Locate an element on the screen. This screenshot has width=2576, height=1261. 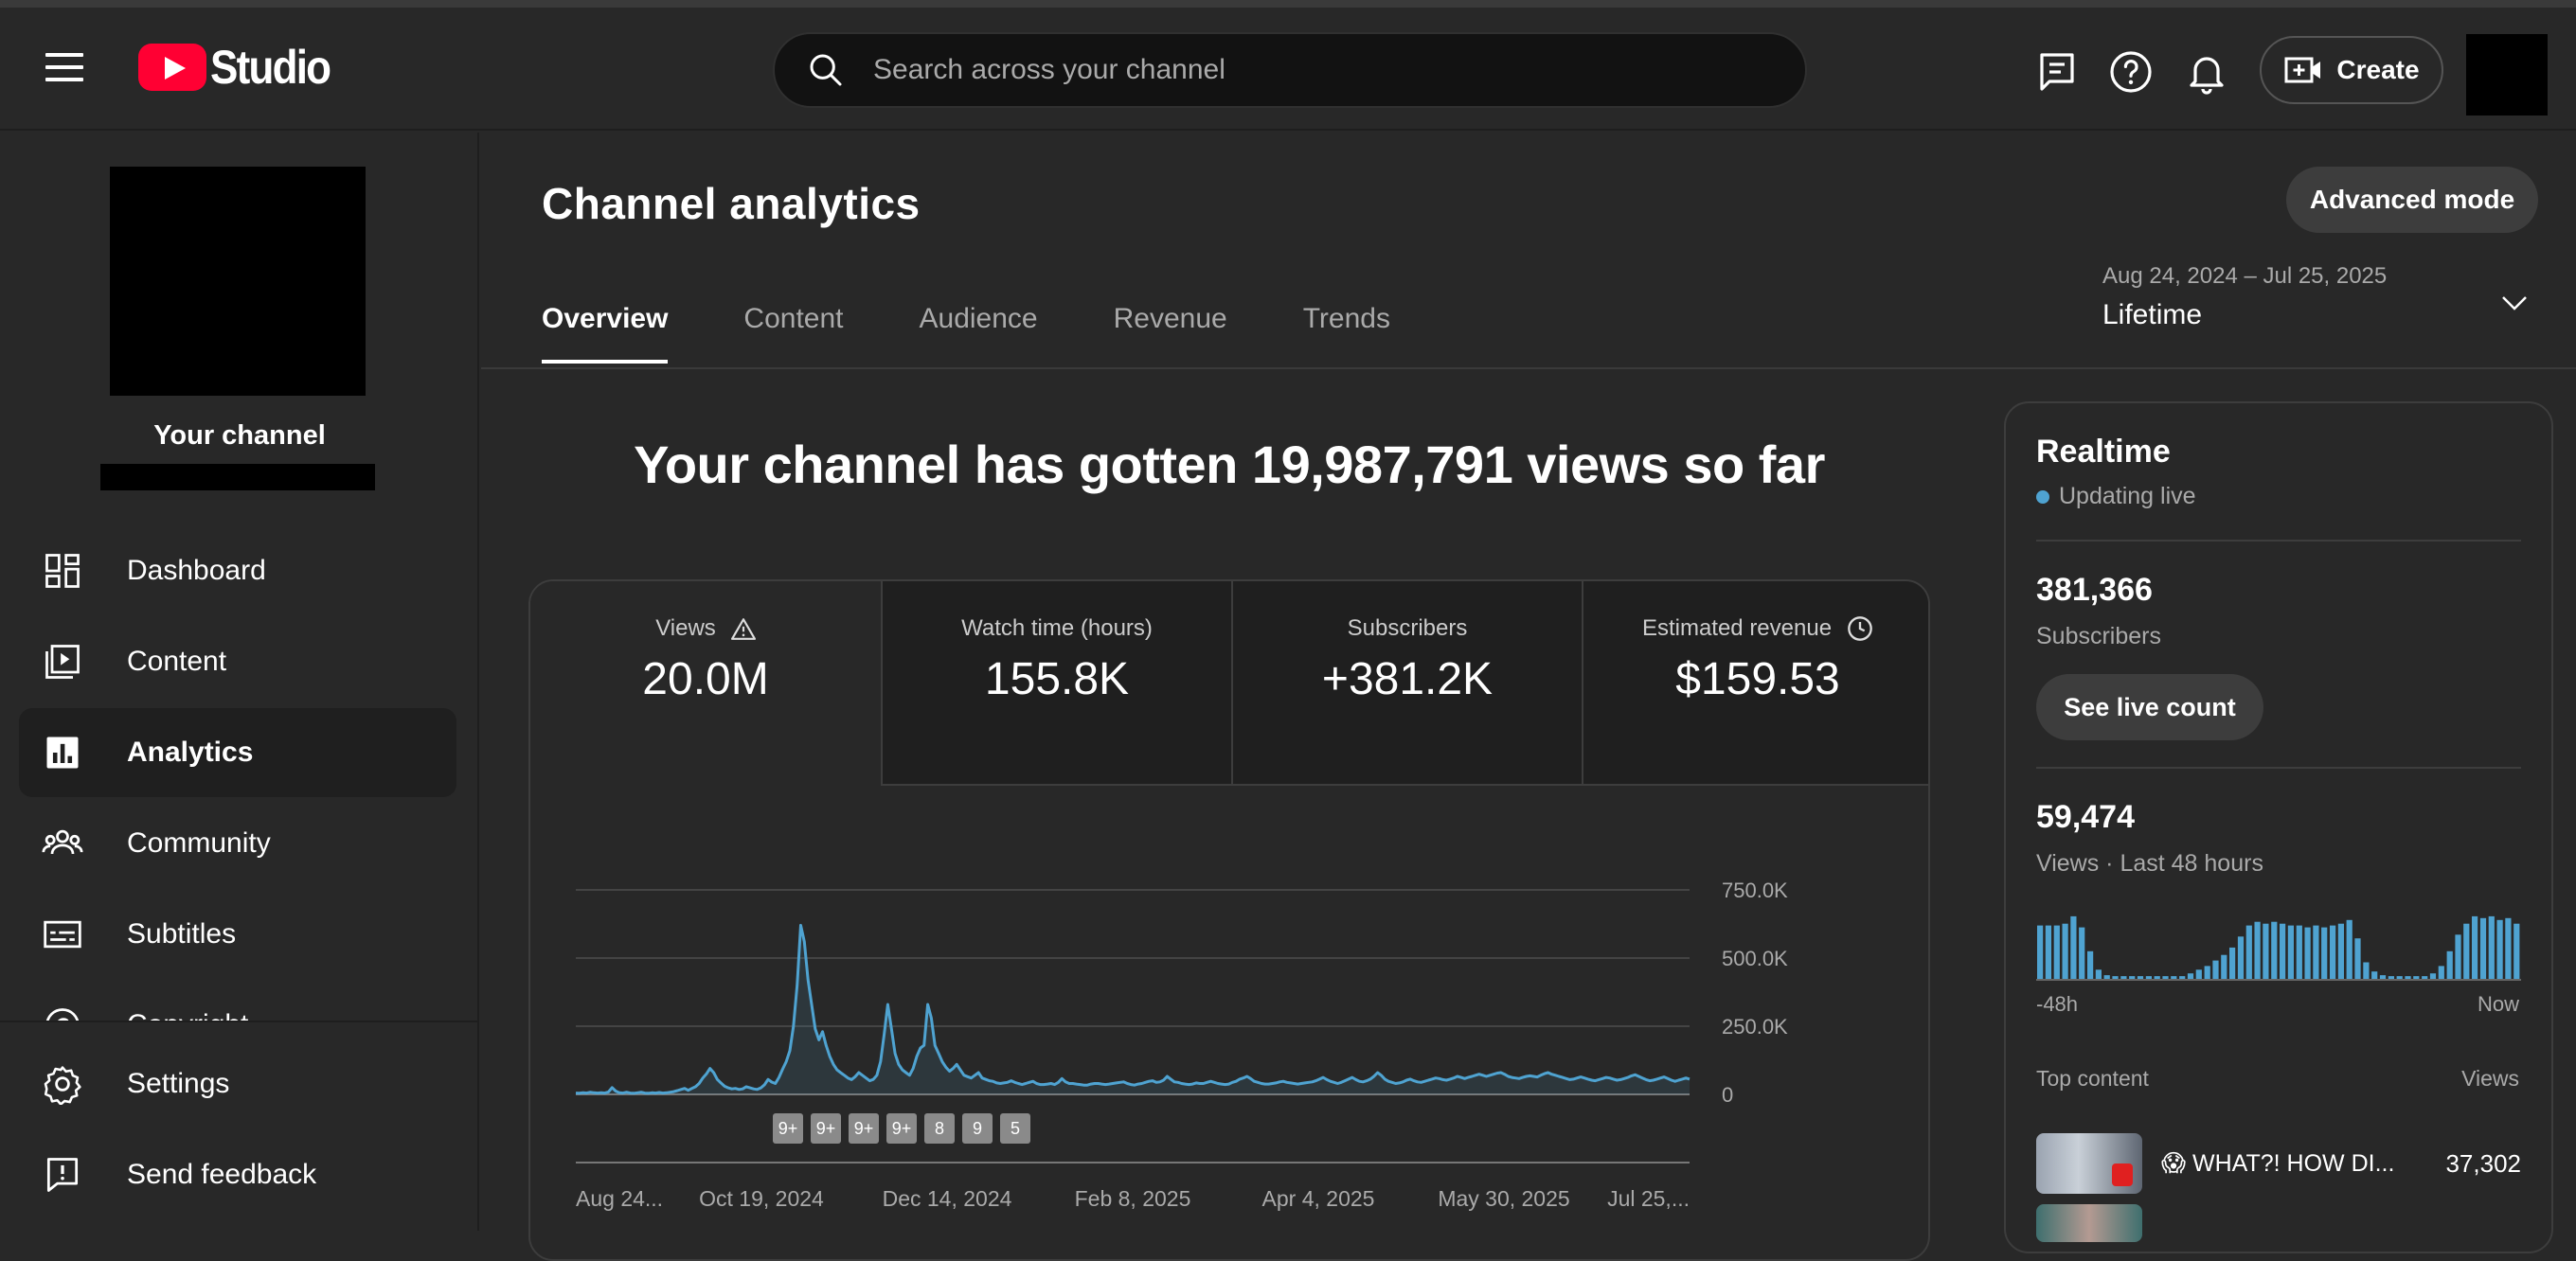
video-thumbnail is located at coordinates (2089, 1223).